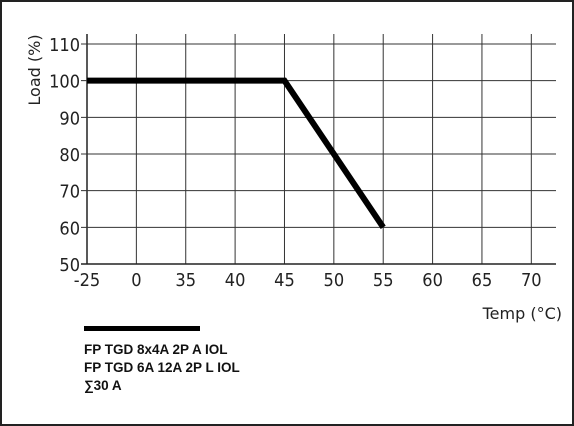 Image resolution: width=574 pixels, height=426 pixels. I want to click on y-tick-label: 100, so click(64, 82).